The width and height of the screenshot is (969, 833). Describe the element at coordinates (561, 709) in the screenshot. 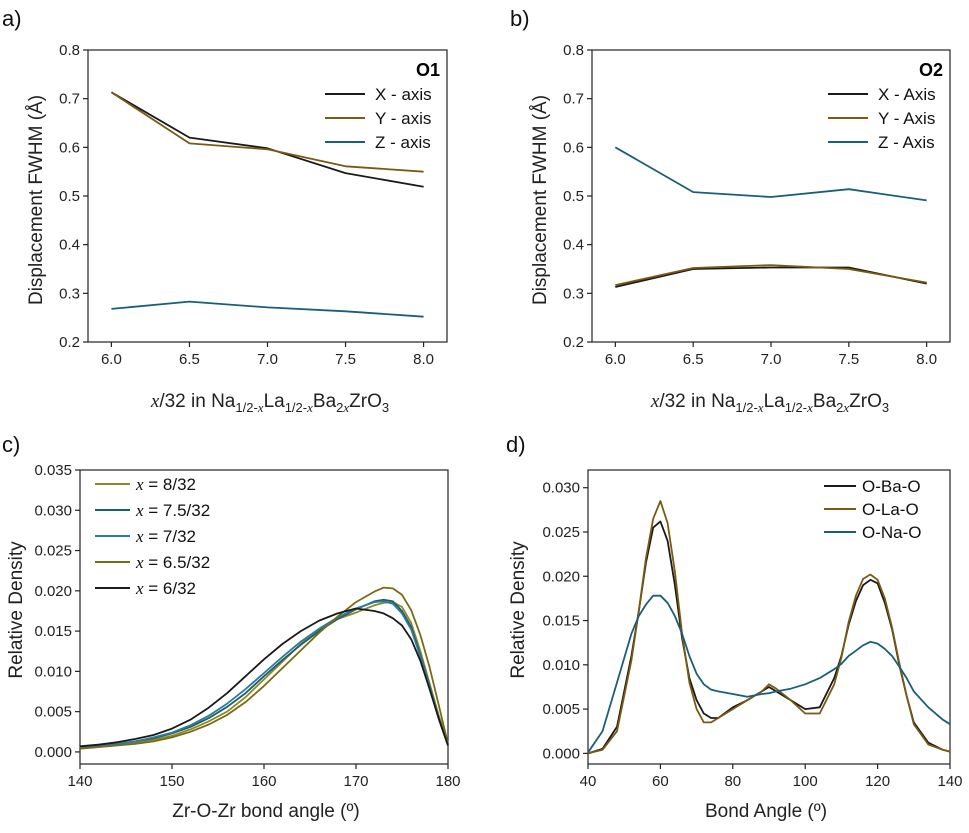

I see `y-tick-label: 0.005` at that location.